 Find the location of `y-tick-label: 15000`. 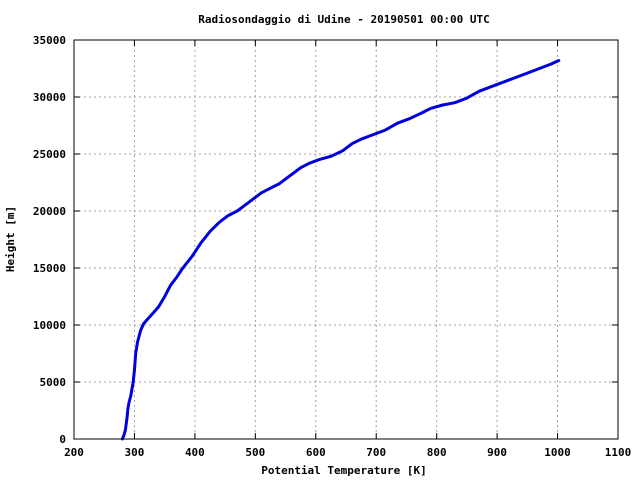

y-tick-label: 15000 is located at coordinates (49, 268).